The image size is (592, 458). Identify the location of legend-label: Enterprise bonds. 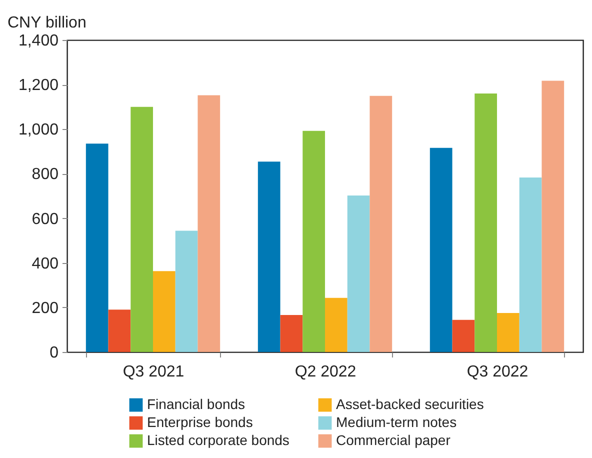
(200, 422).